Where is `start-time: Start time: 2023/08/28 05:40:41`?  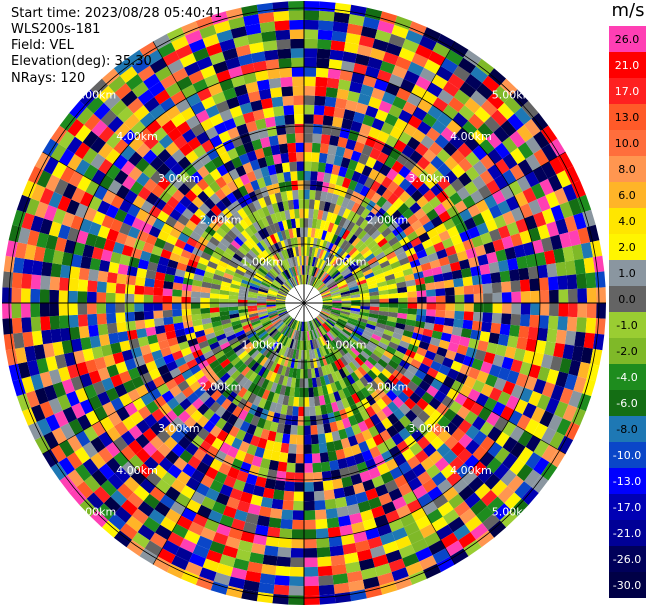 start-time: Start time: 2023/08/28 05:40:41 is located at coordinates (117, 13).